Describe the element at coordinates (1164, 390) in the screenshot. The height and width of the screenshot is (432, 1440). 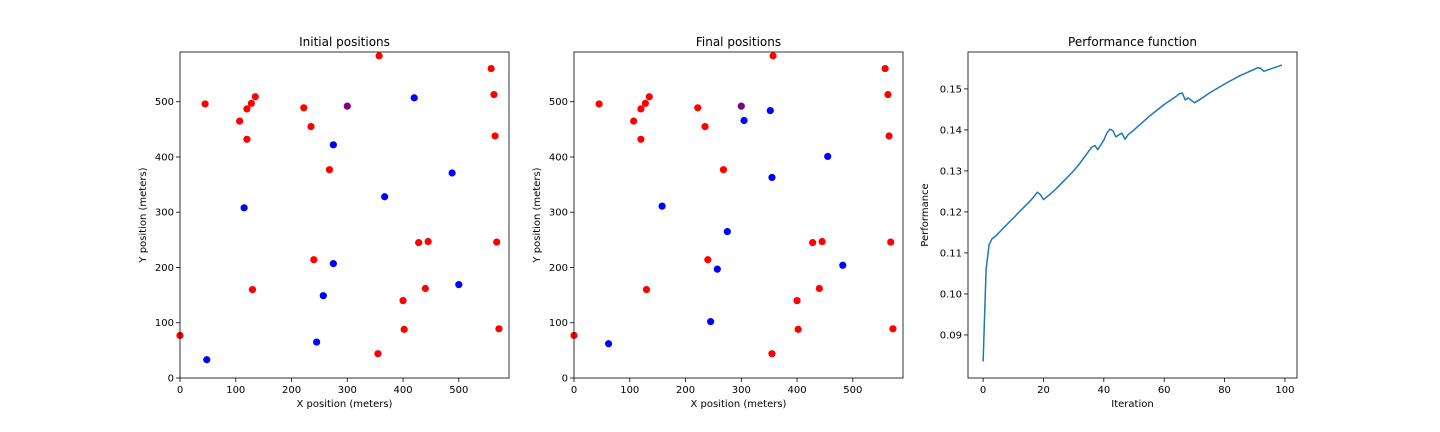
I see `x-tick-label: 60` at that location.